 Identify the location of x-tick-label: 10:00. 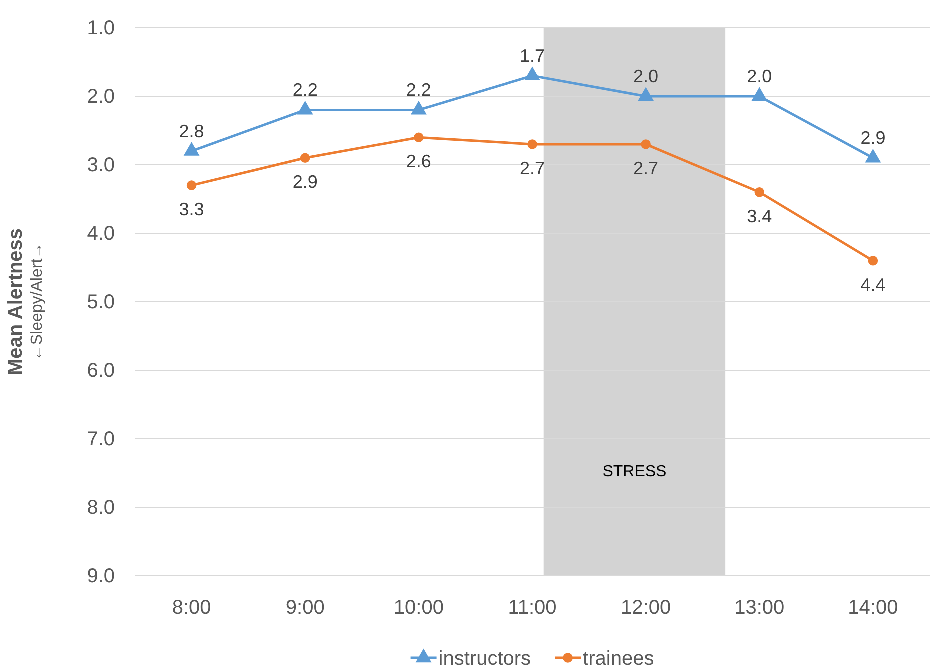
(419, 608).